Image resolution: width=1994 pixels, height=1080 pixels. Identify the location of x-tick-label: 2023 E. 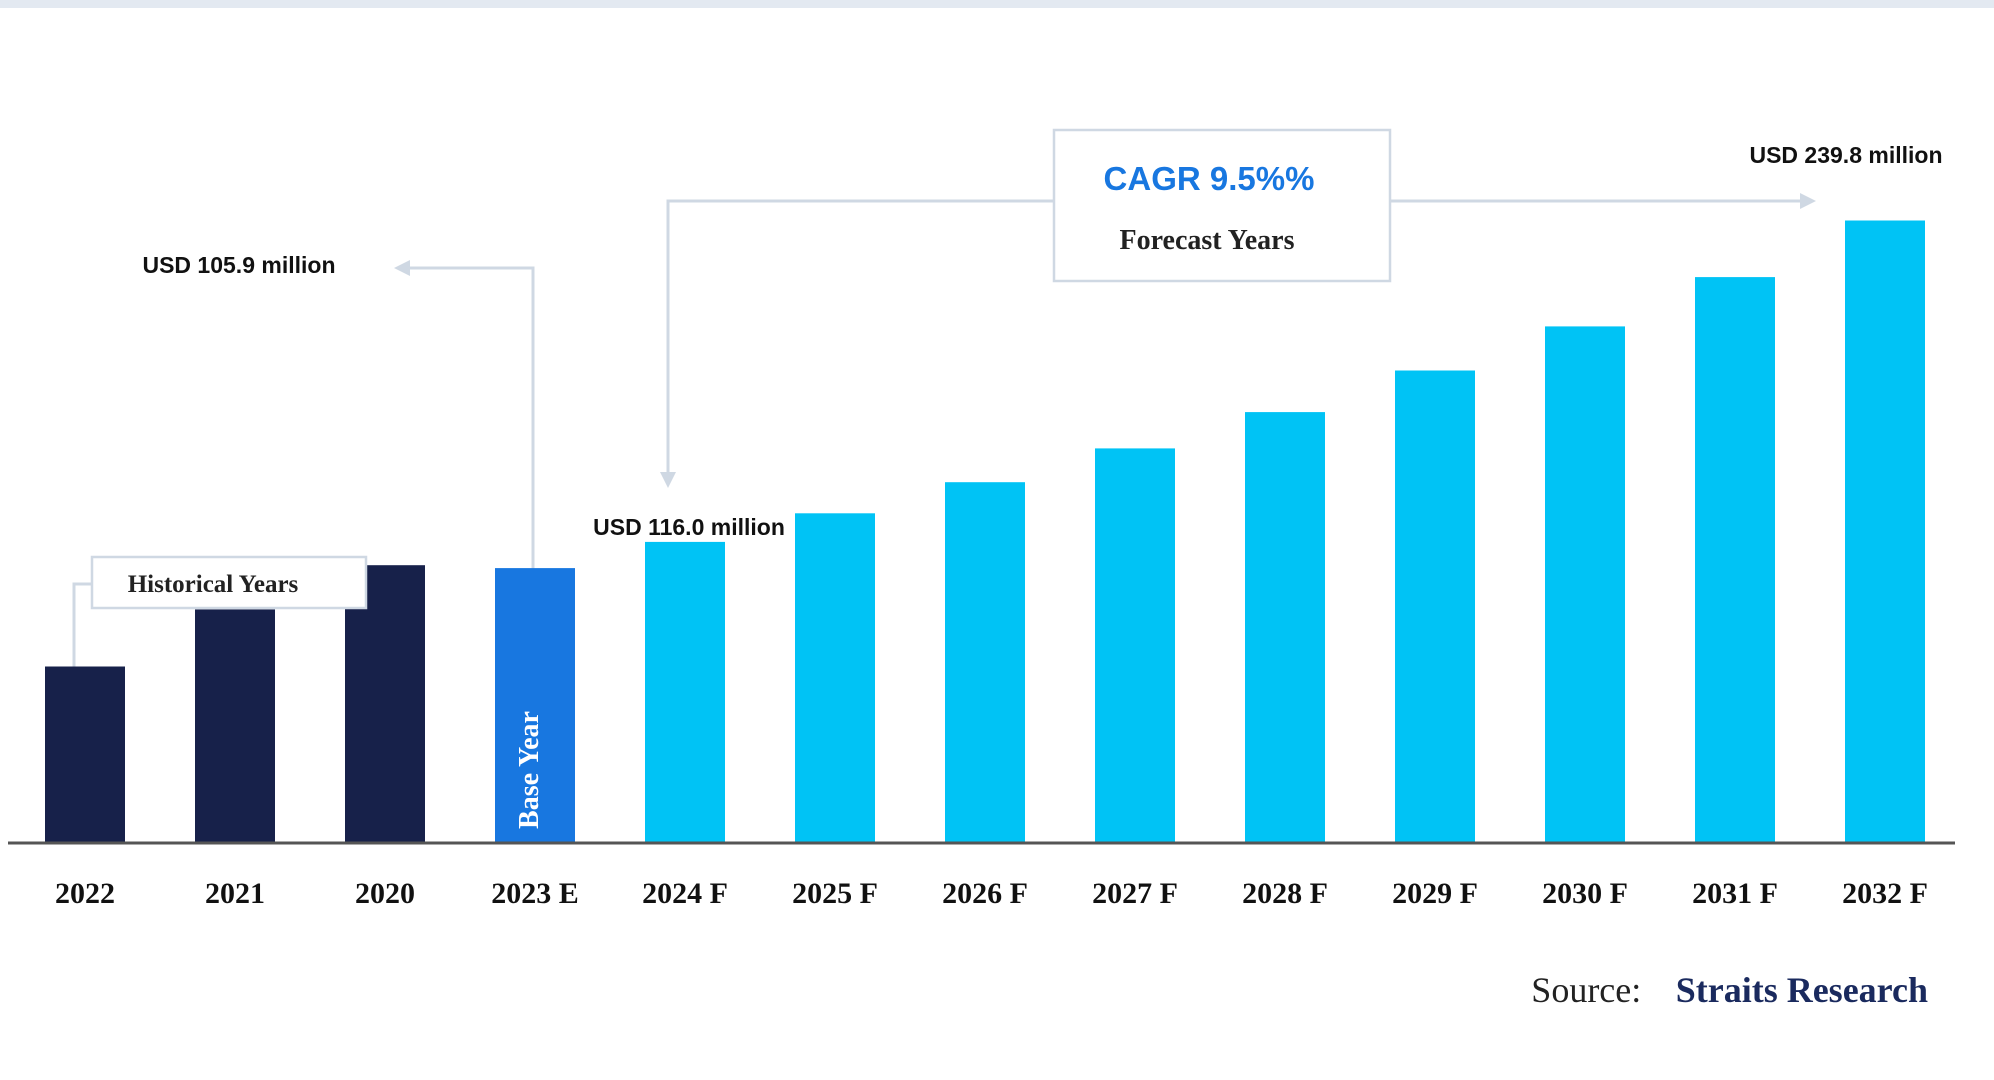
(535, 893).